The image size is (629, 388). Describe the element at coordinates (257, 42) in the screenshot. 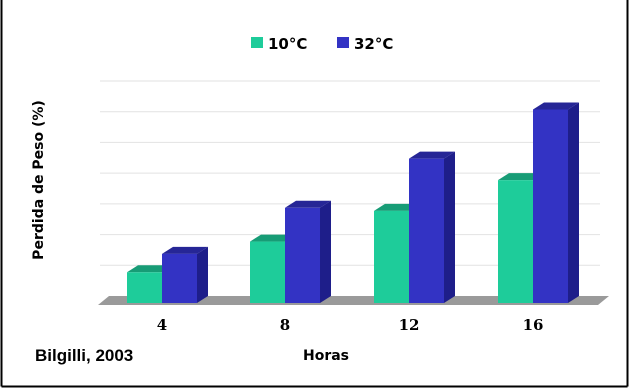

I see `legend-swatch-10c` at that location.